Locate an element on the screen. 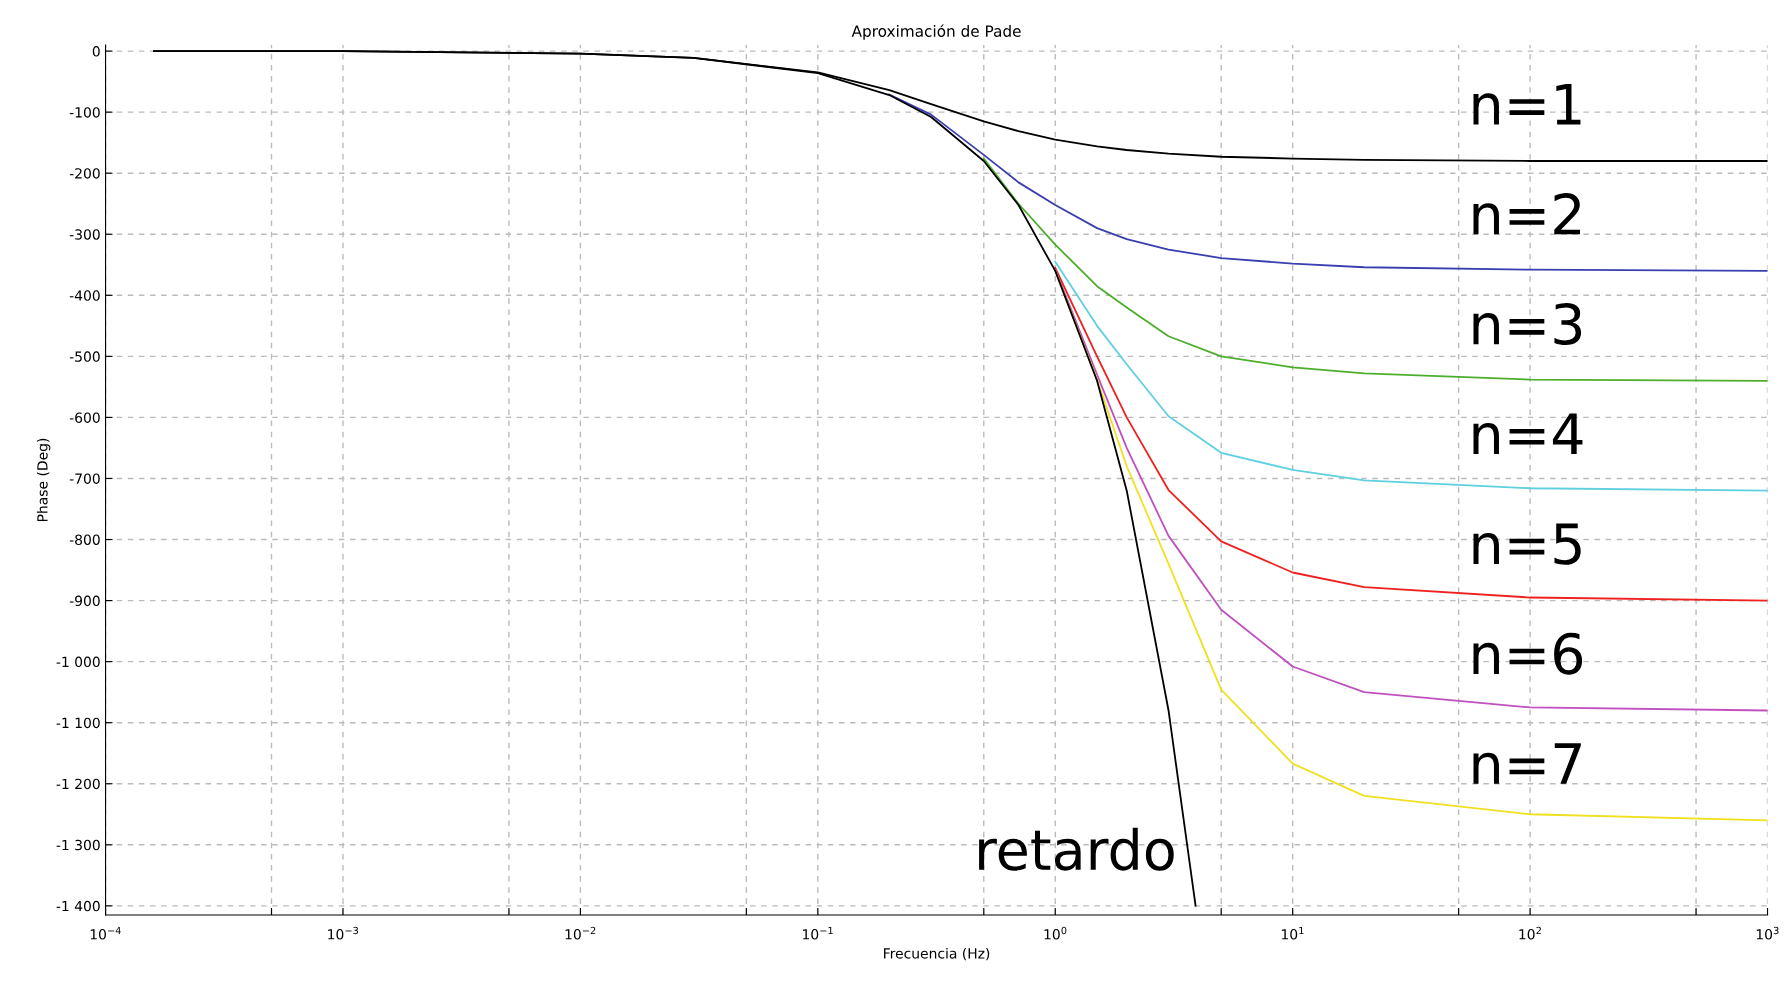 This screenshot has height=1000, width=1789. series-label: retardo is located at coordinates (1076, 849).